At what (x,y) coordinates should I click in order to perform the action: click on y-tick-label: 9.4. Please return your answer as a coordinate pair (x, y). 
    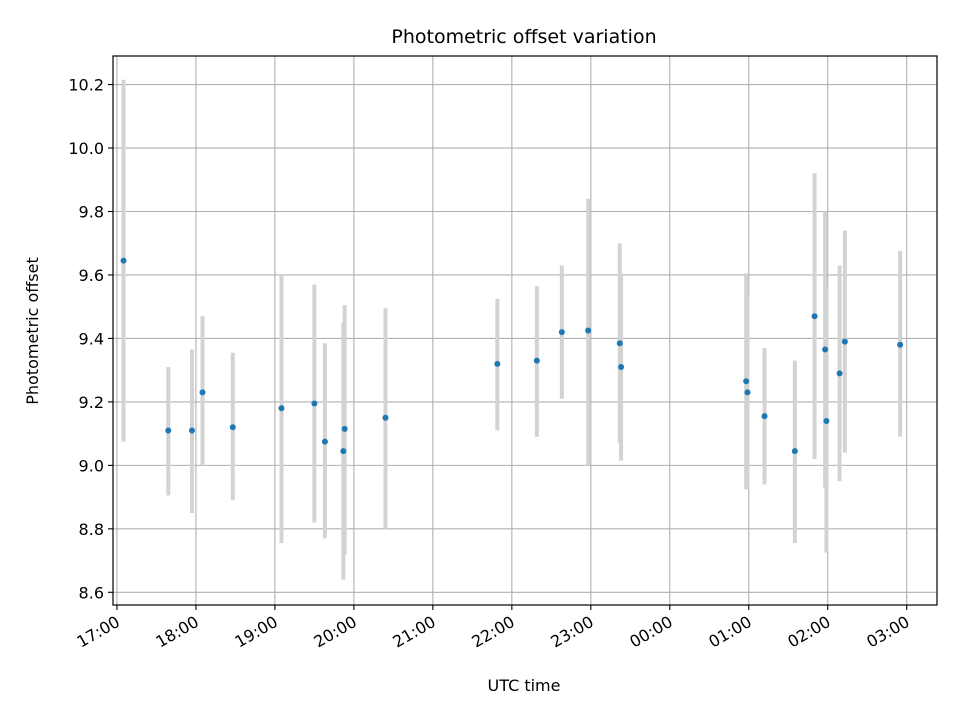
    Looking at the image, I should click on (91, 338).